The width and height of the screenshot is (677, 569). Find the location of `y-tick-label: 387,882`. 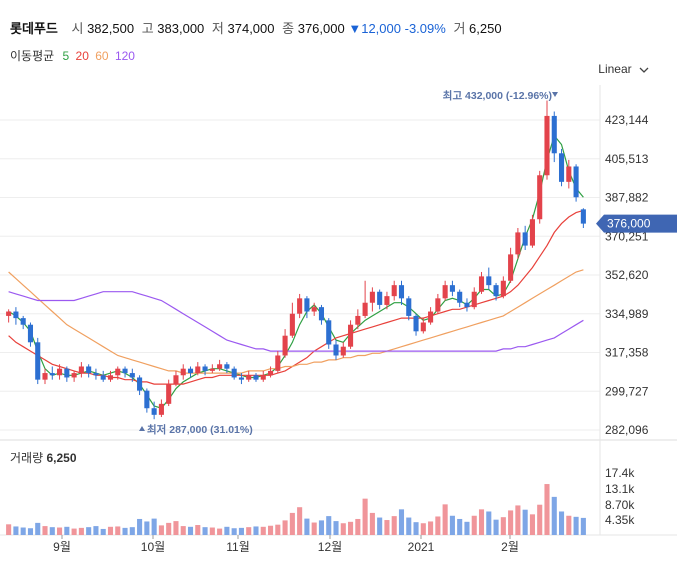

y-tick-label: 387,882 is located at coordinates (627, 198).